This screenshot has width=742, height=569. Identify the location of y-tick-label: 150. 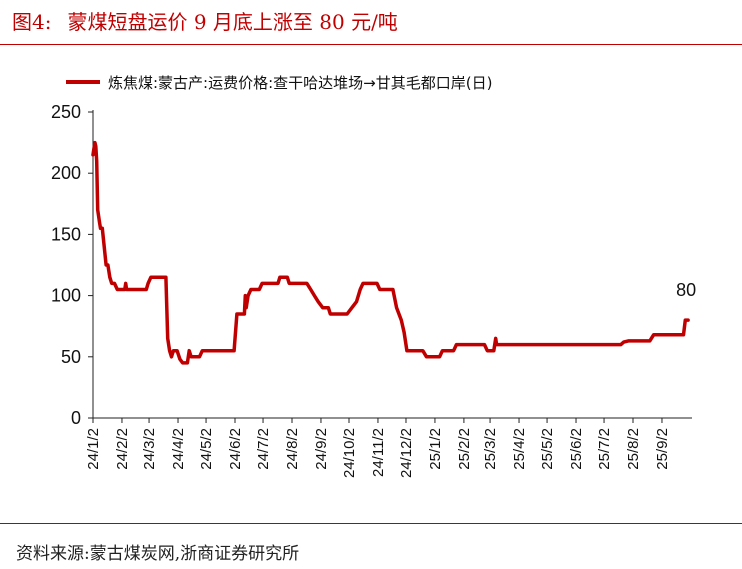
(66, 234).